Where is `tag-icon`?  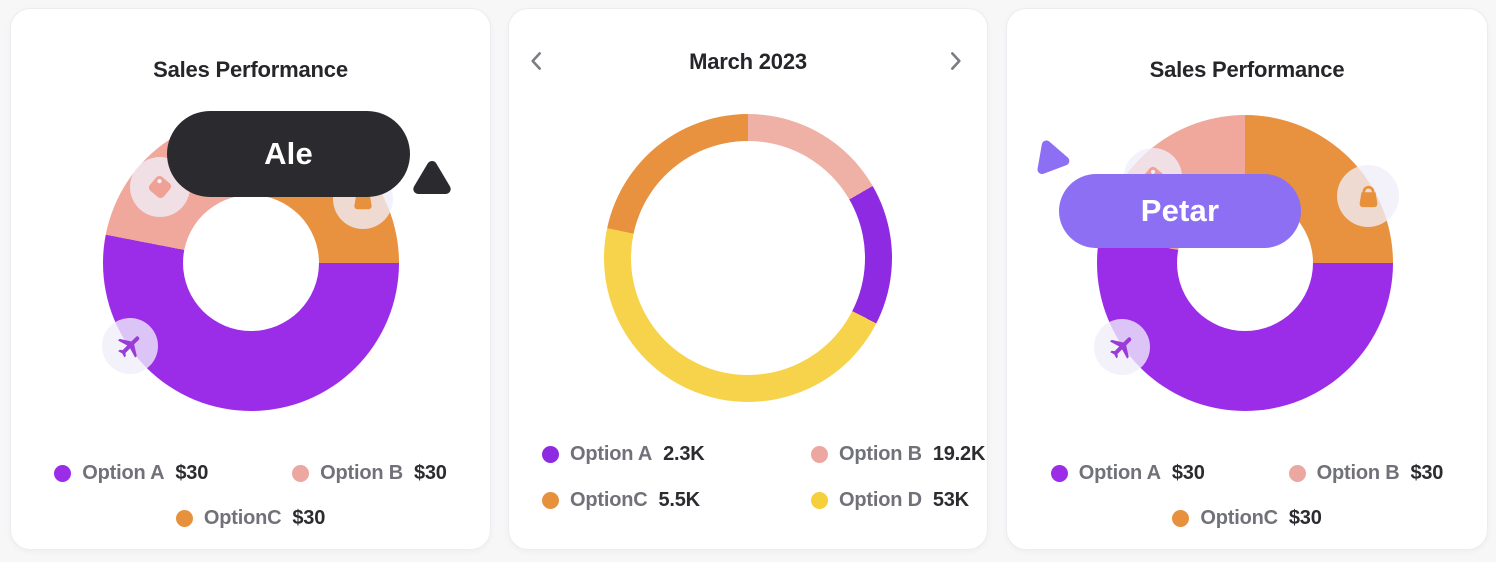 tag-icon is located at coordinates (160, 187).